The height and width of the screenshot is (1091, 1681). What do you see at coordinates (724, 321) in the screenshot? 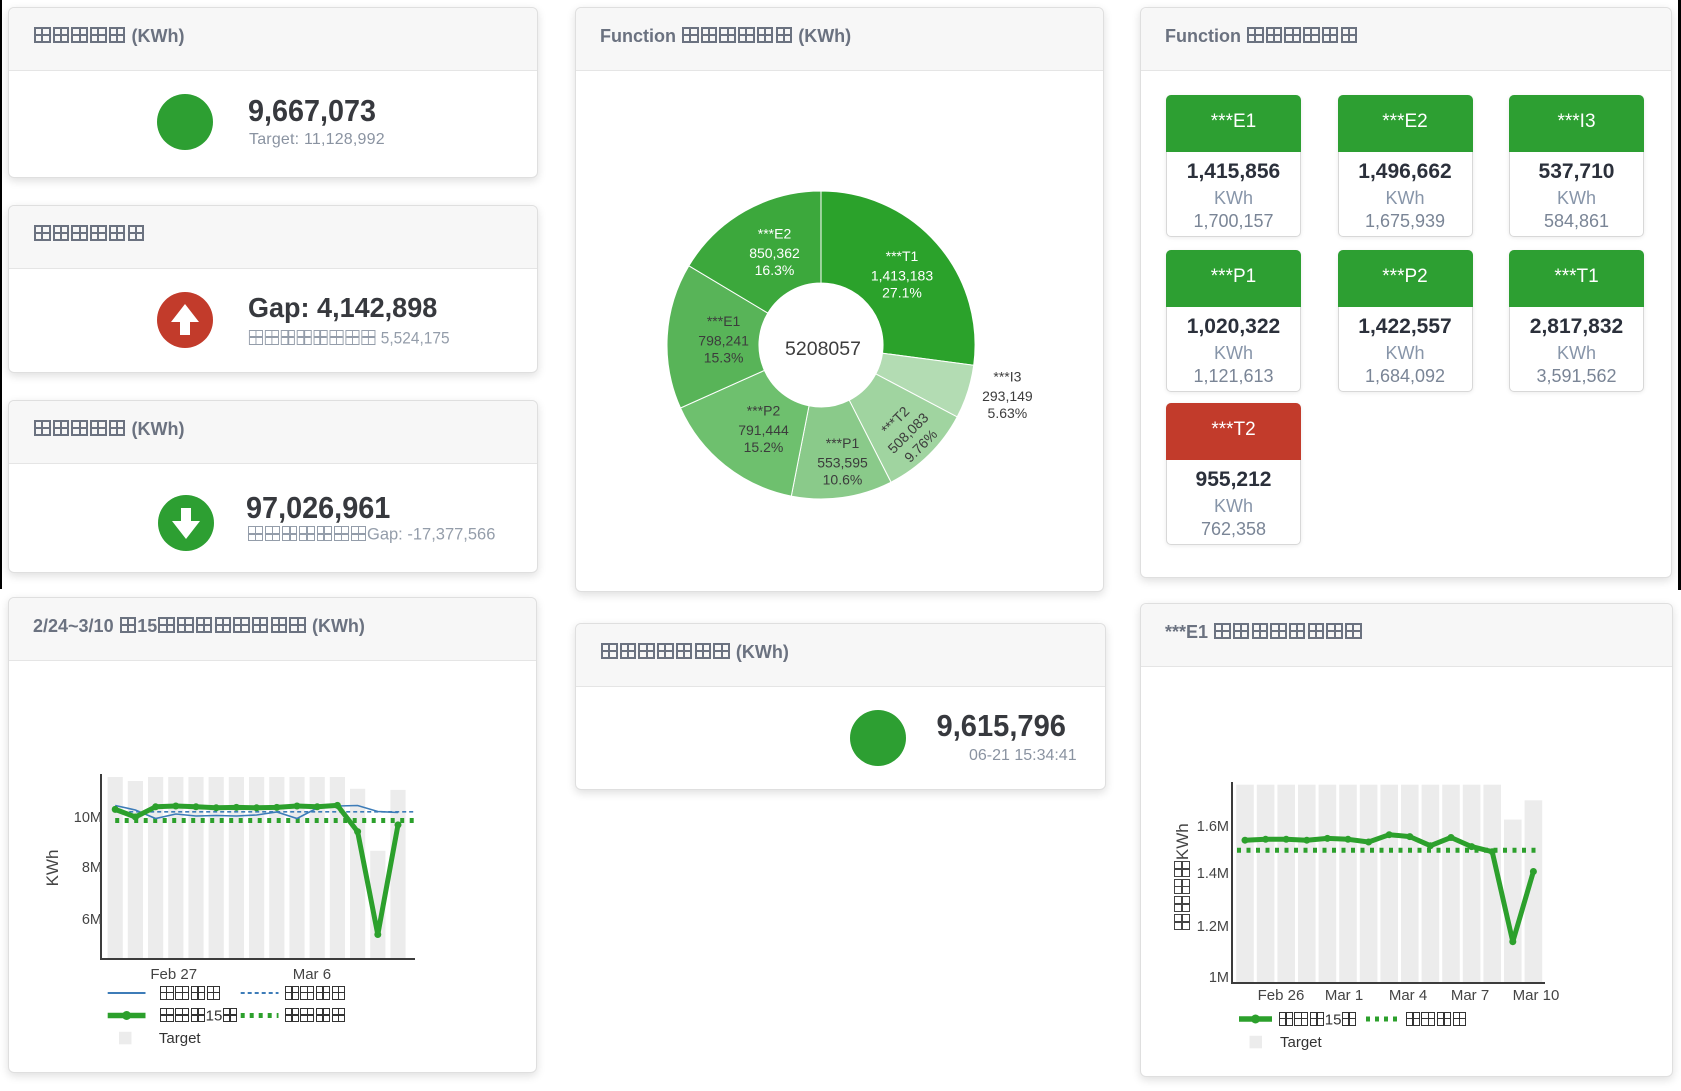
I see `svg-text: ***E1` at bounding box center [724, 321].